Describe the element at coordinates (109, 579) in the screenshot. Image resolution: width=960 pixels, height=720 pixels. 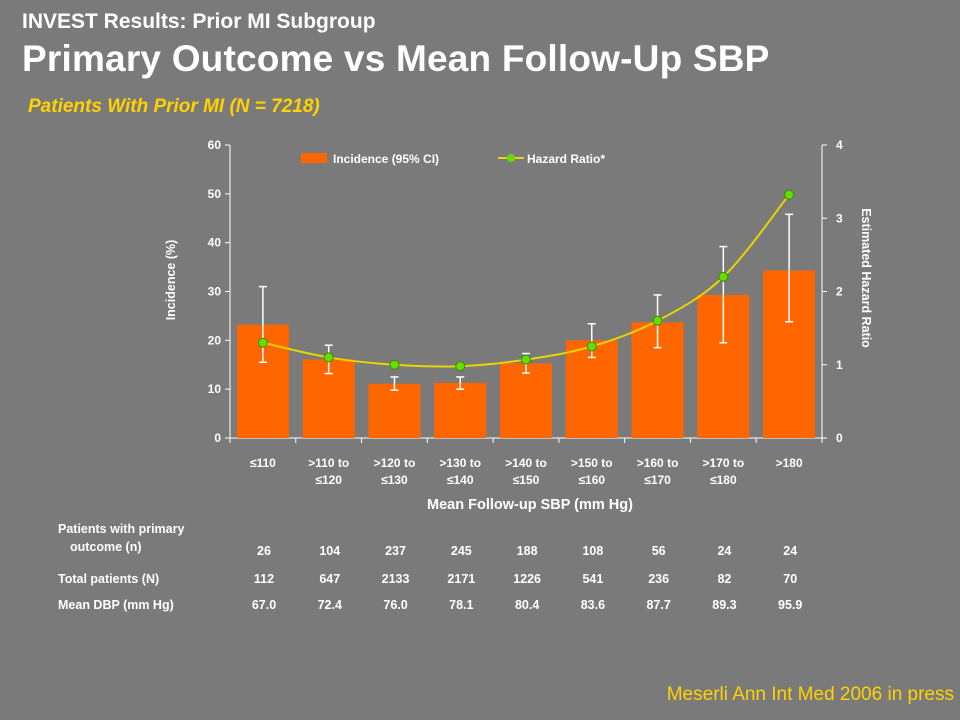
I see `table-row-label: Total patients (N)` at that location.